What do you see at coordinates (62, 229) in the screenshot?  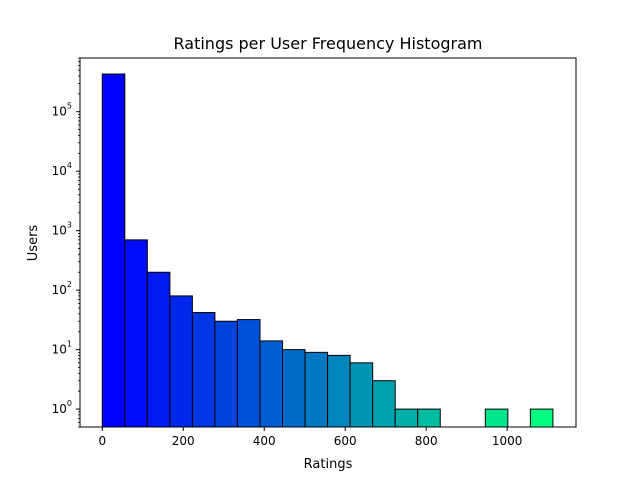 I see `y-tick-label: 10³` at bounding box center [62, 229].